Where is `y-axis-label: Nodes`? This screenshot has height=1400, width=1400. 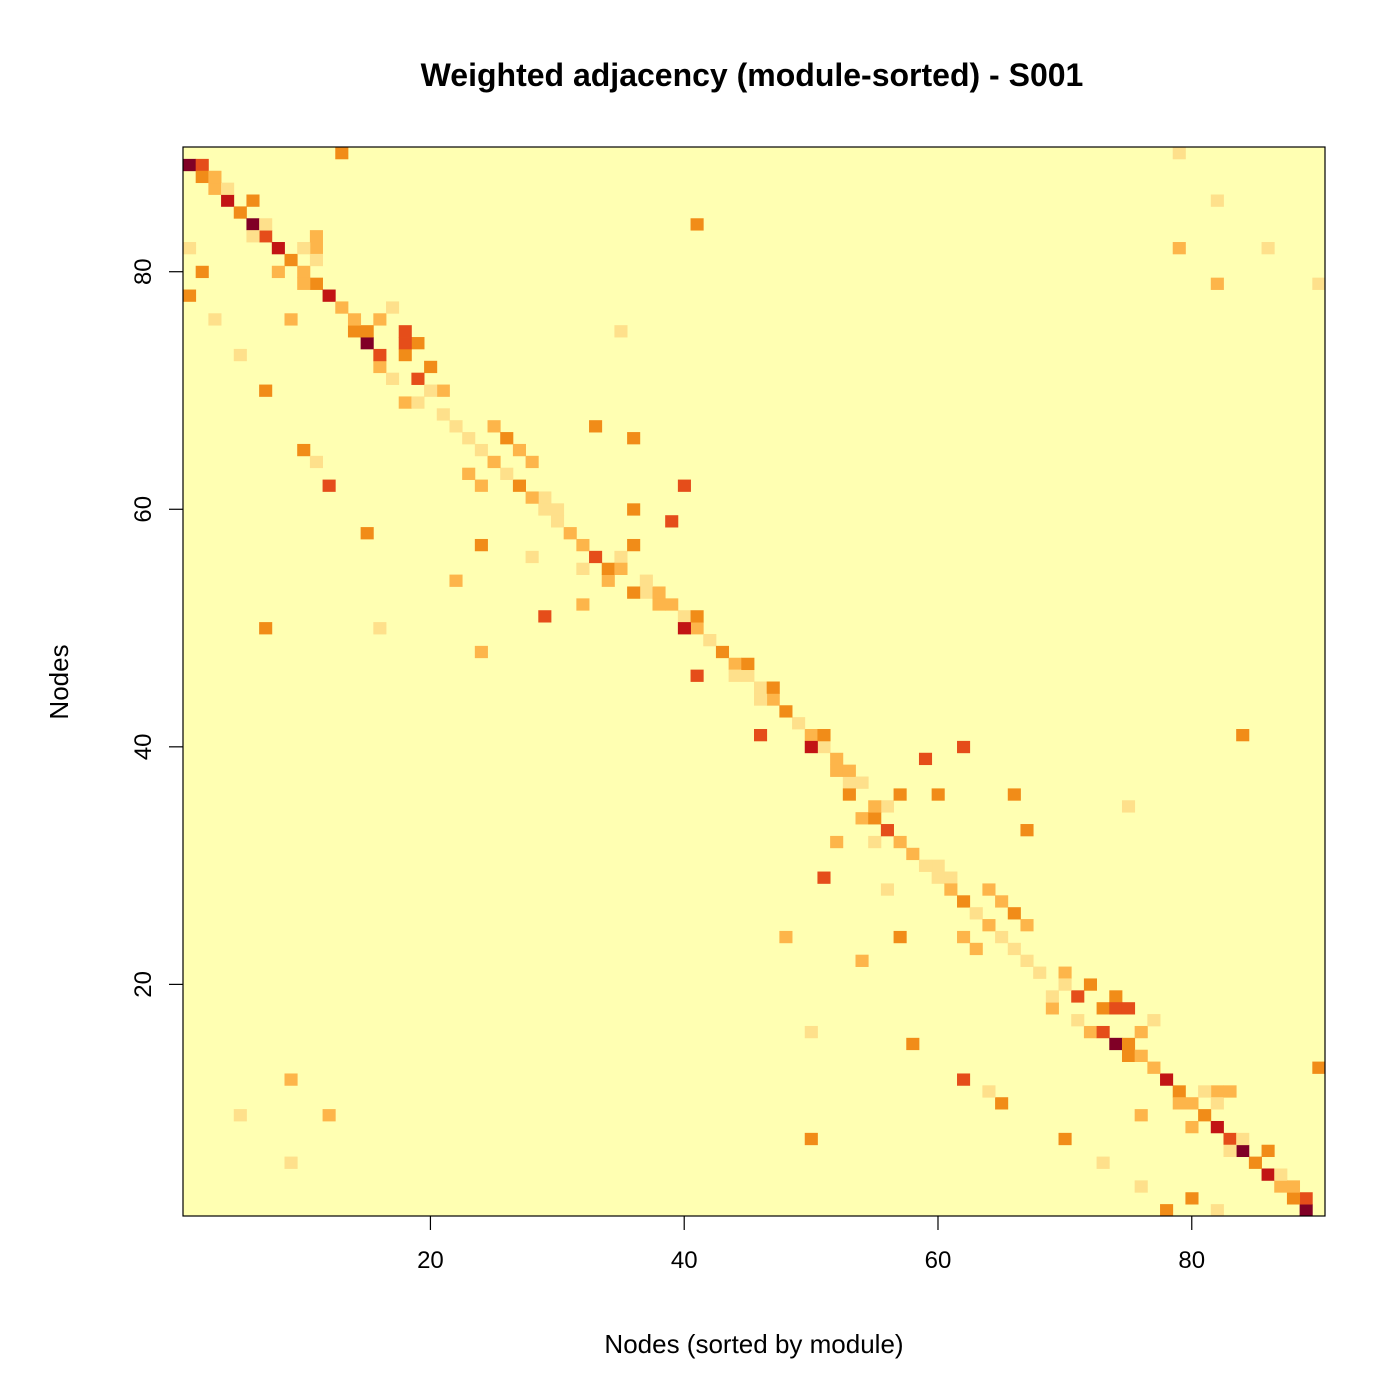
y-axis-label: Nodes is located at coordinates (59, 681).